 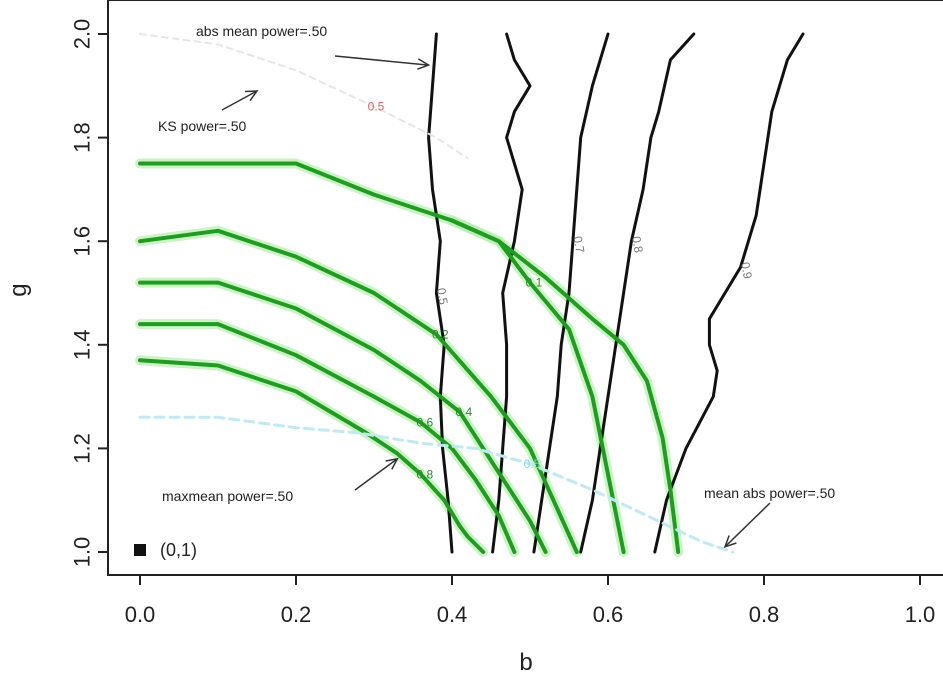 What do you see at coordinates (82, 137) in the screenshot?
I see `y-tick-label: 1.8` at bounding box center [82, 137].